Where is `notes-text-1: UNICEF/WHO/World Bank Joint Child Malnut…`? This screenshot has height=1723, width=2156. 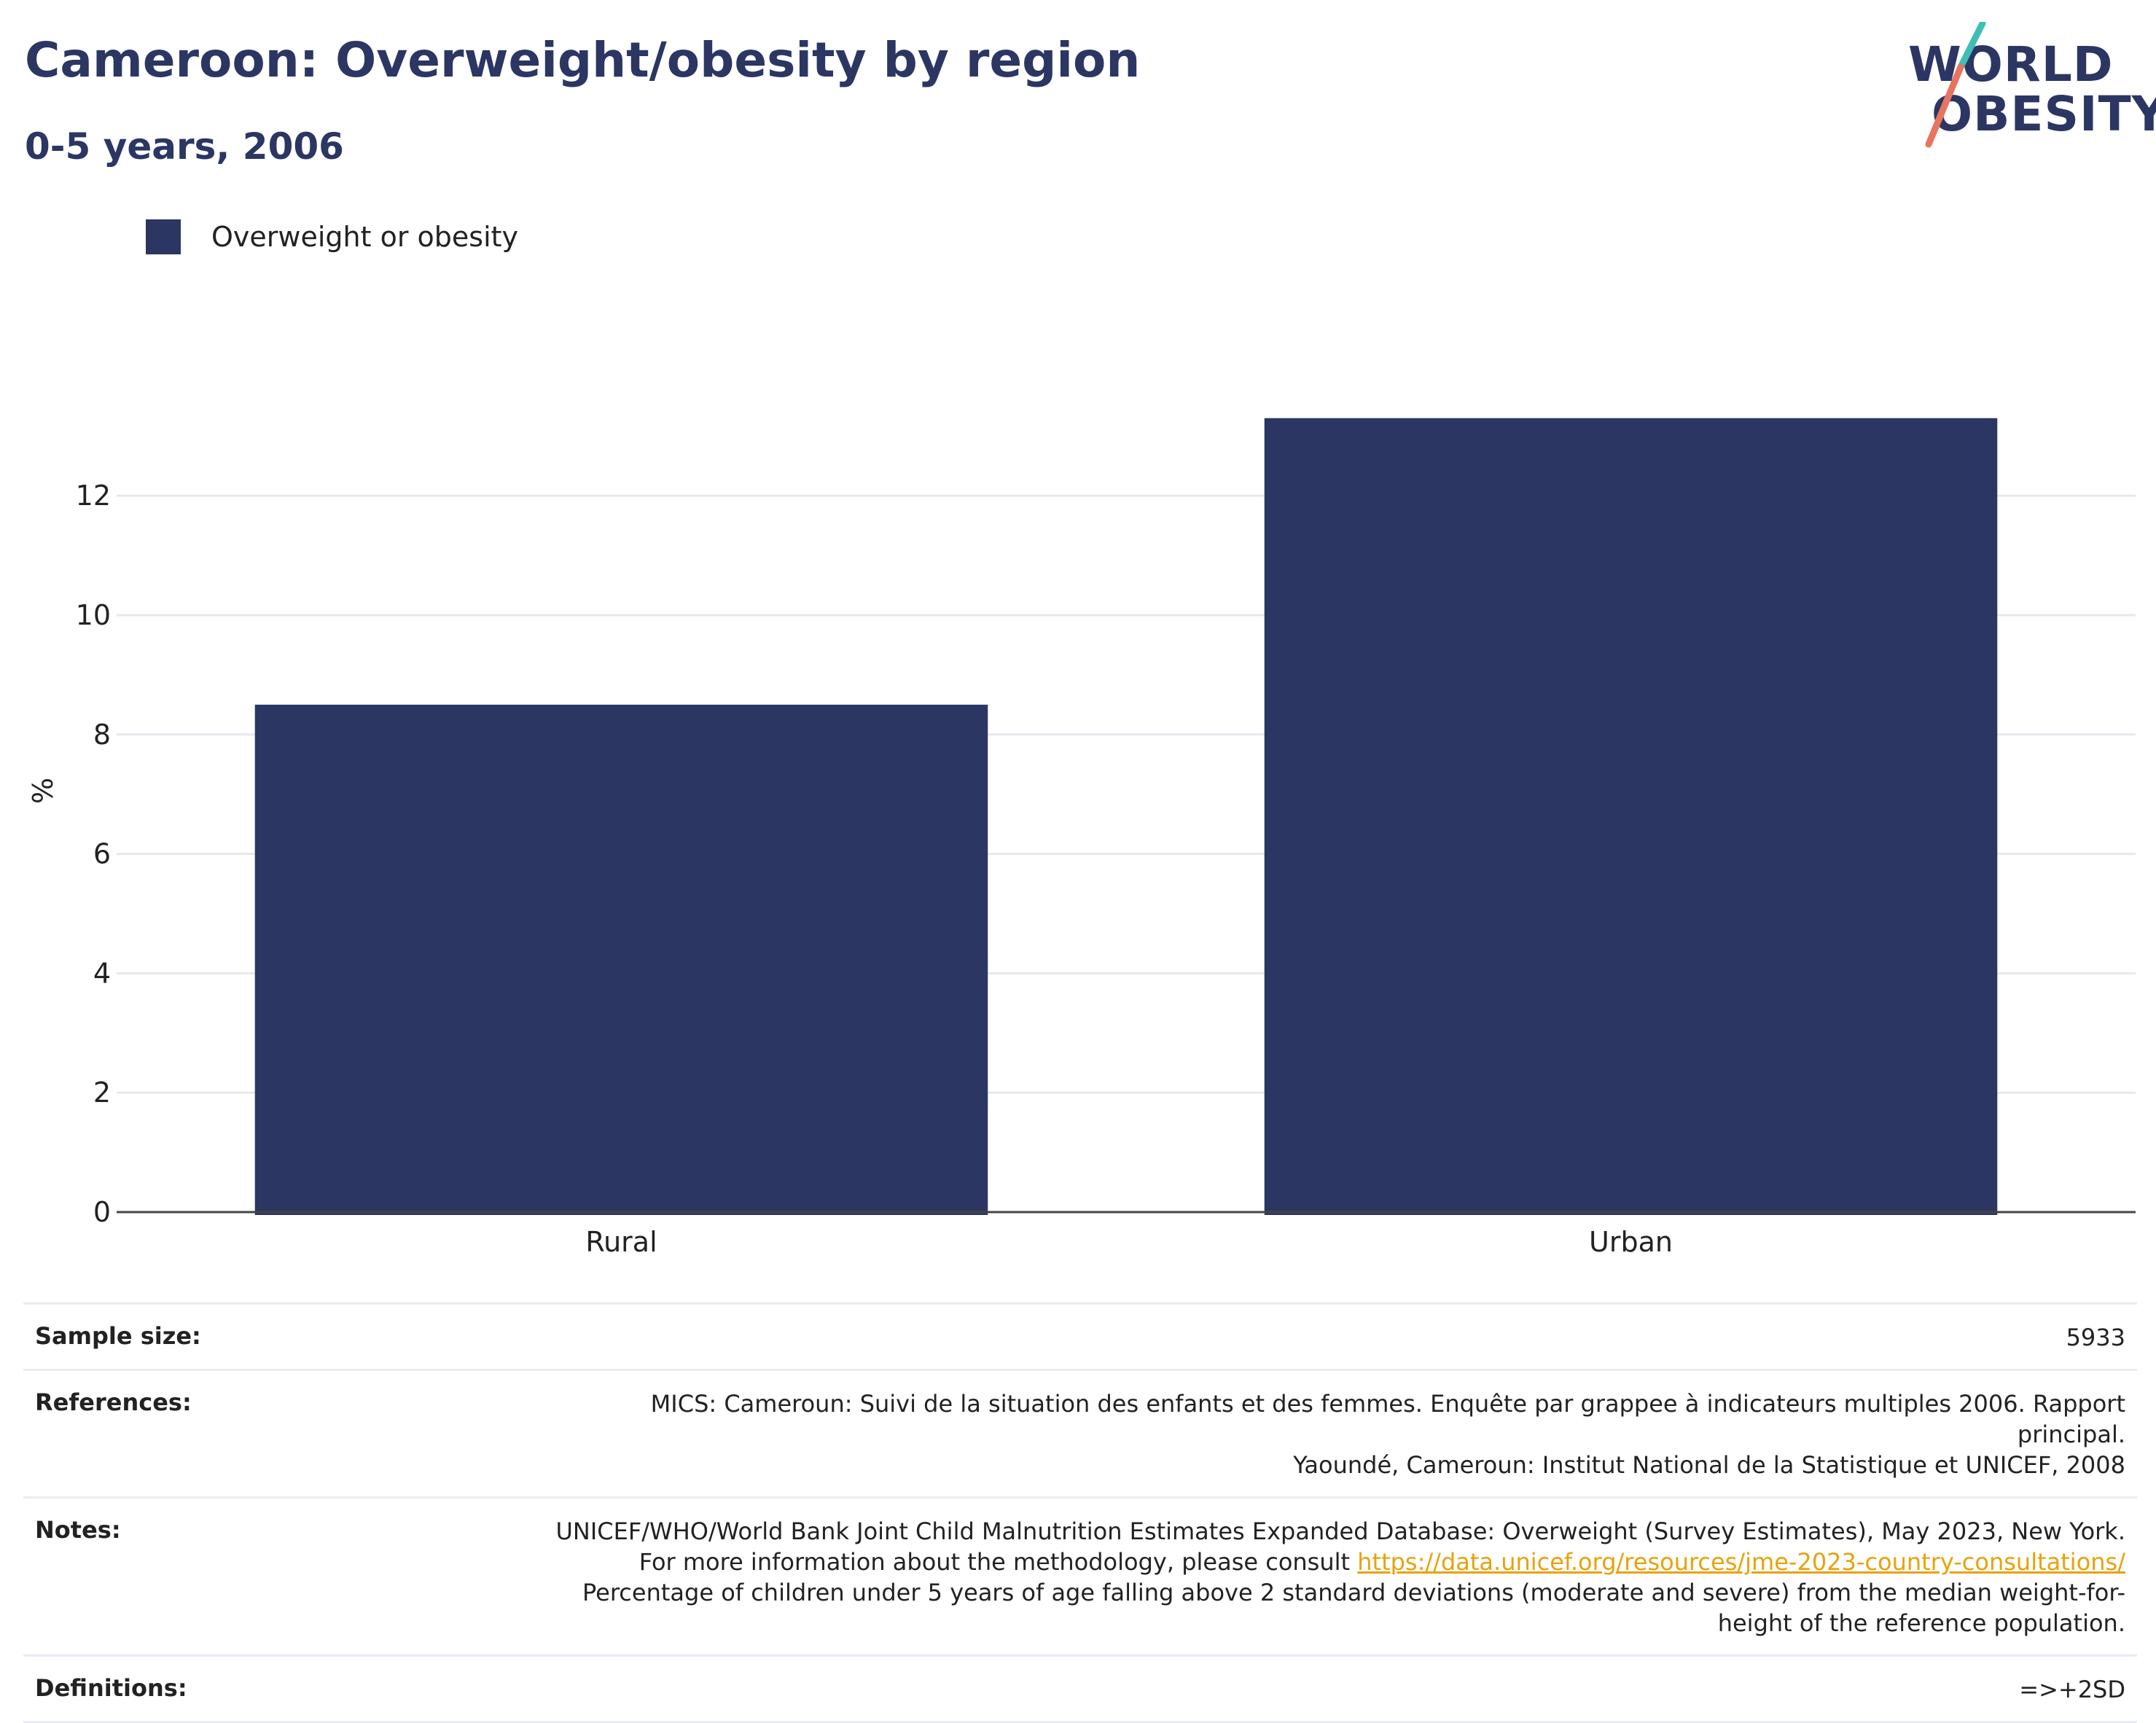
notes-text-1: UNICEF/WHO/World Bank Joint Child Malnut… is located at coordinates (1341, 1546).